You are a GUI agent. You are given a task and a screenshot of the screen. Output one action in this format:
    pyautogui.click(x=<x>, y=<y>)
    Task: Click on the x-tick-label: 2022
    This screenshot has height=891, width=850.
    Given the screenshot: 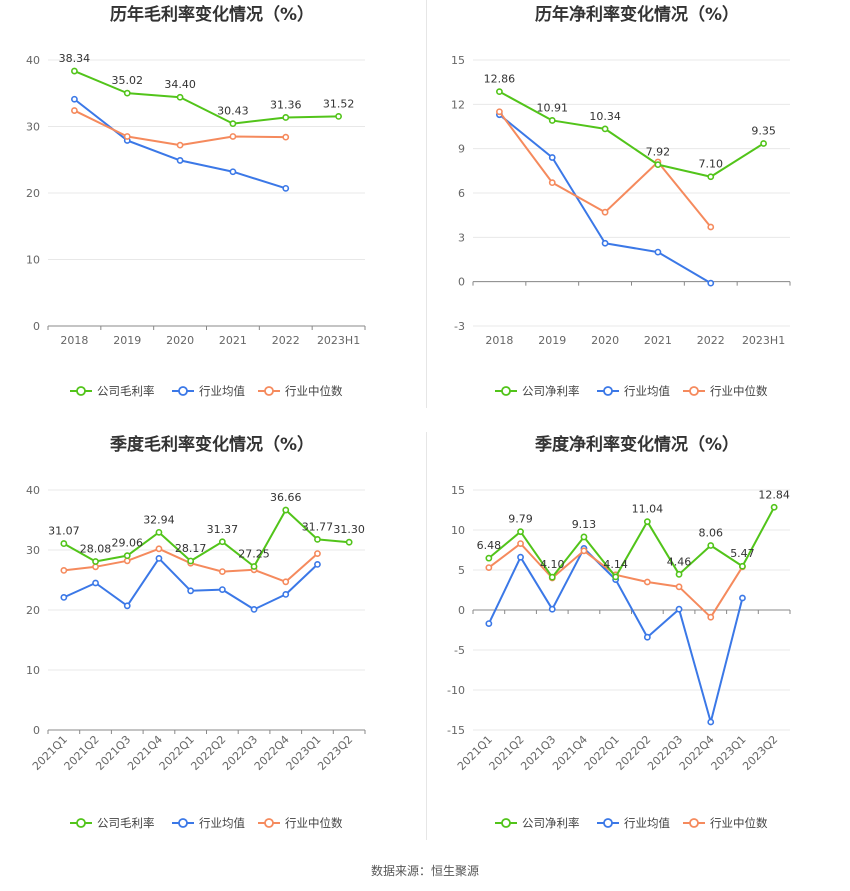 What is the action you would take?
    pyautogui.click(x=711, y=340)
    